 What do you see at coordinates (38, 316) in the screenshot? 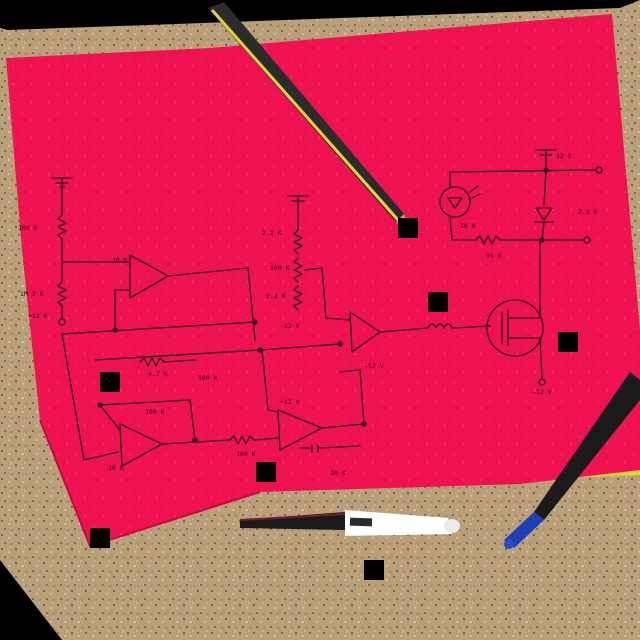
I see `label-v1: +12 V` at bounding box center [38, 316].